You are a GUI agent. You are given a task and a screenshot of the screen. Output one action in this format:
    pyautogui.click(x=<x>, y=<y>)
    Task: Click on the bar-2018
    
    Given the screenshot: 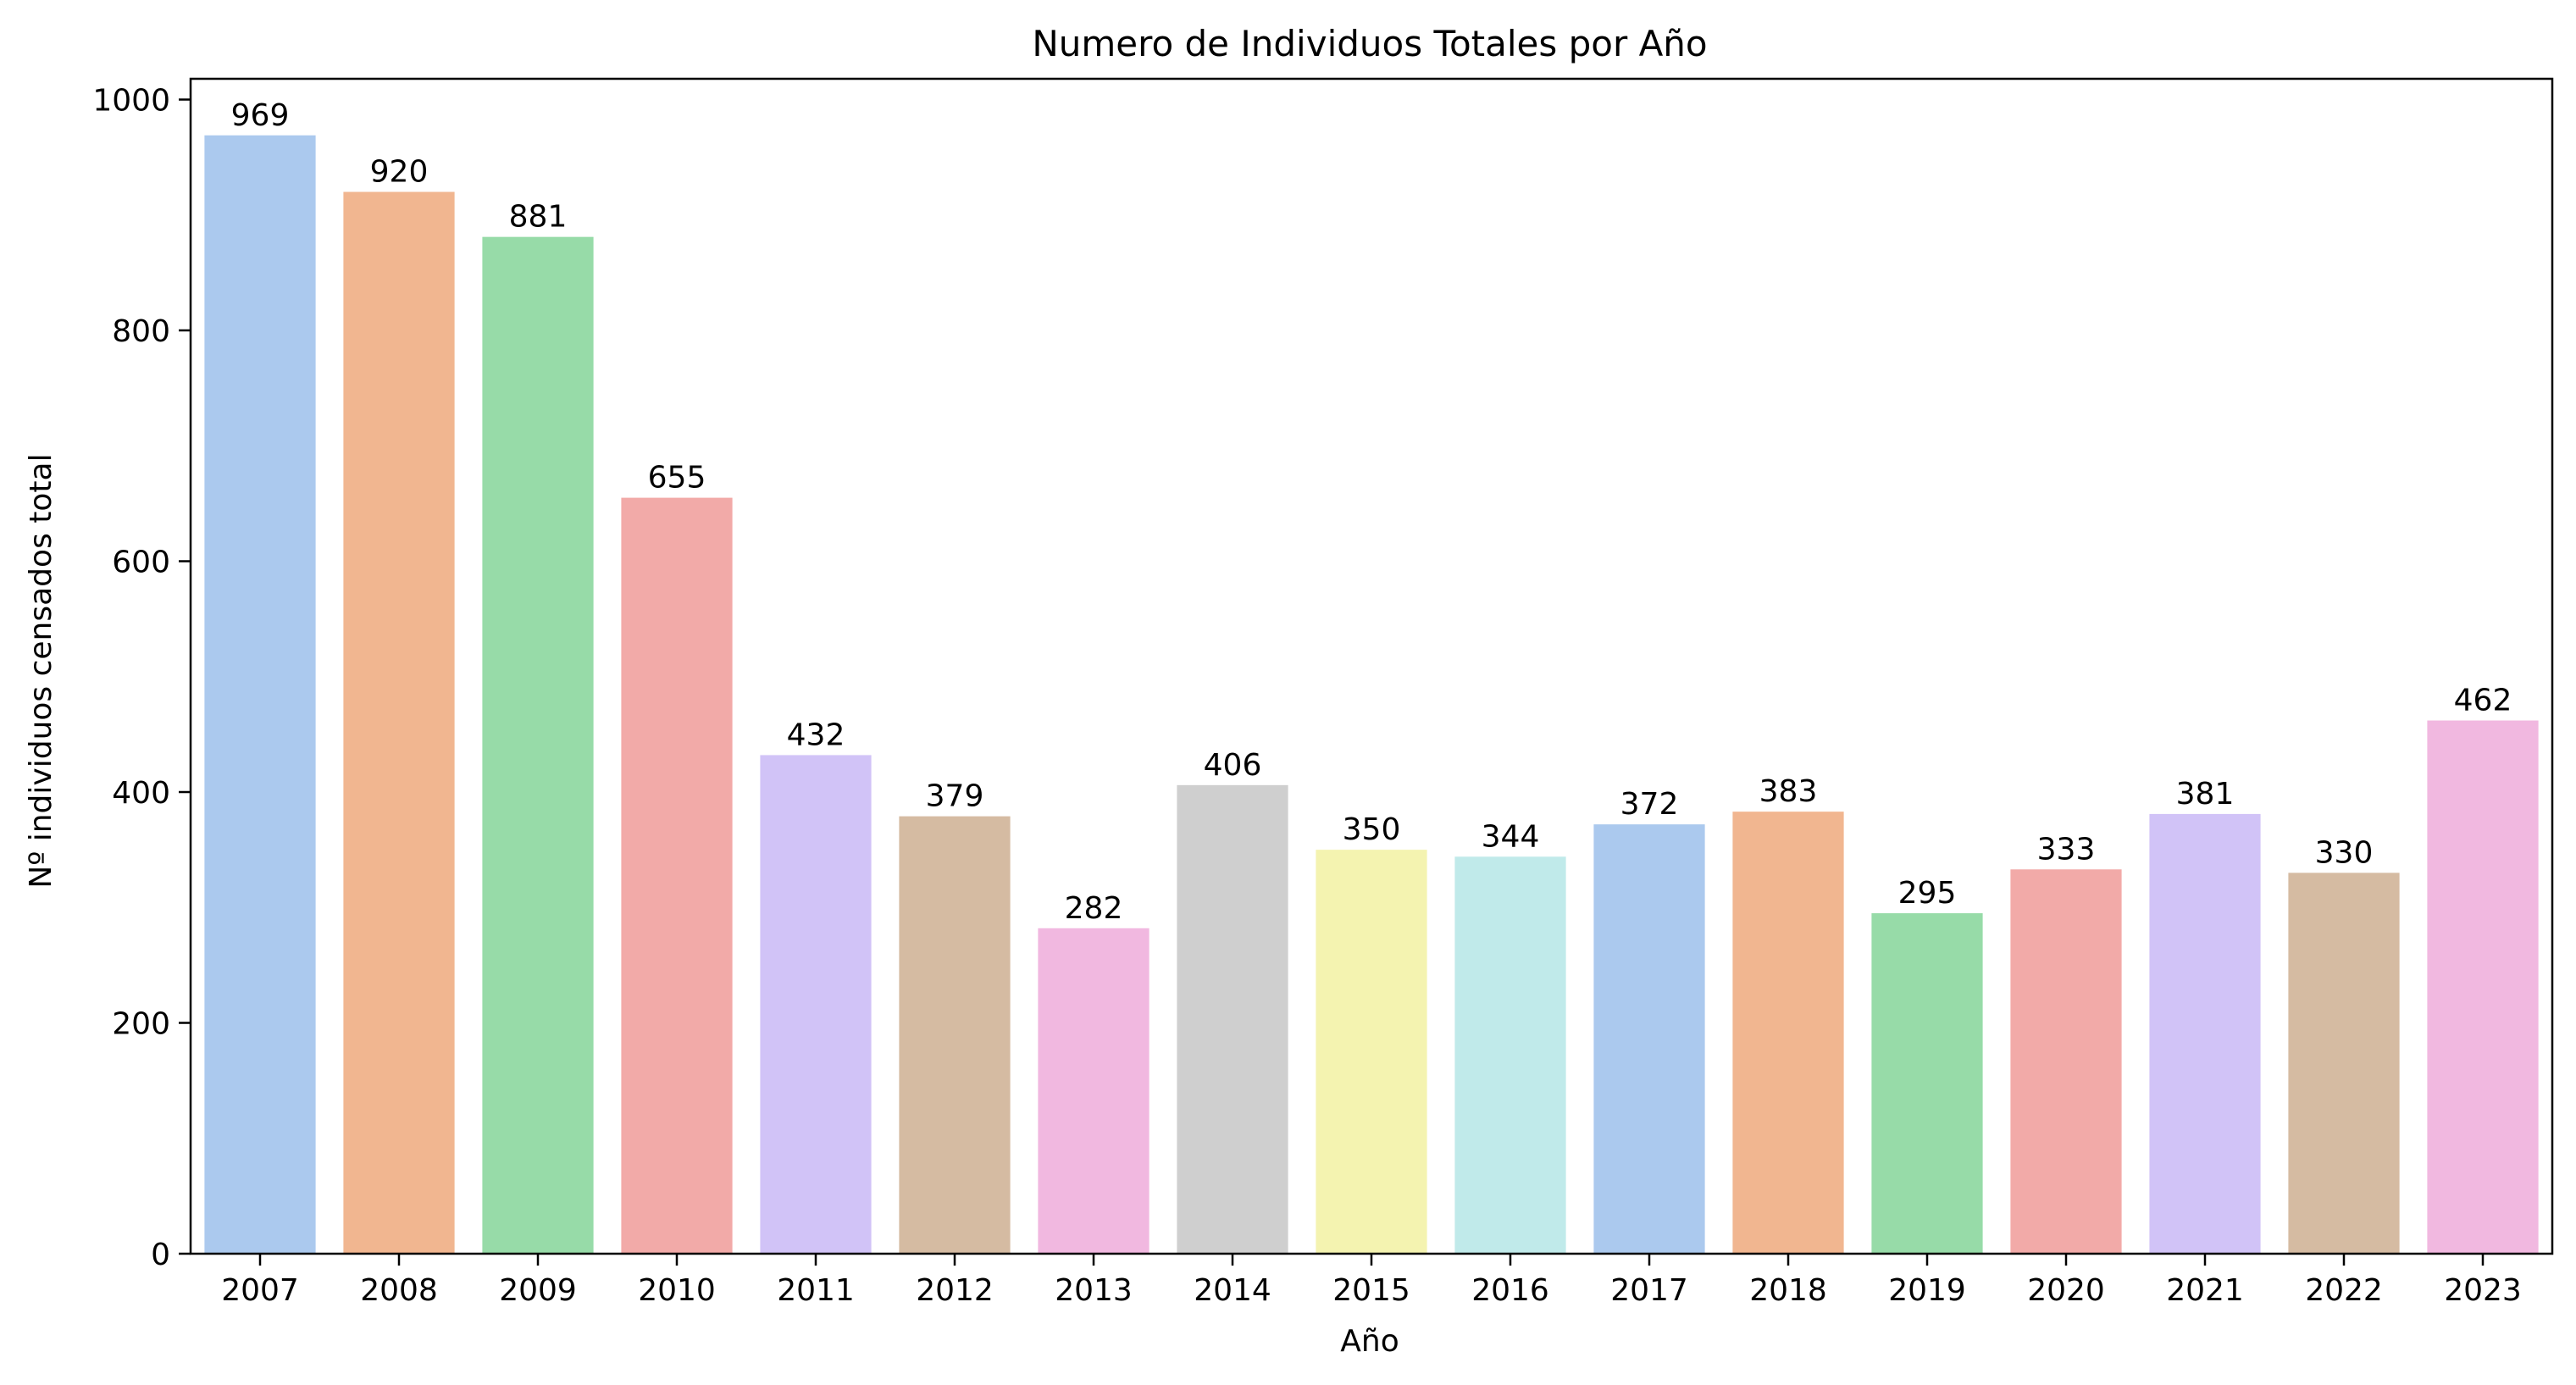 What is the action you would take?
    pyautogui.click(x=1788, y=1033)
    